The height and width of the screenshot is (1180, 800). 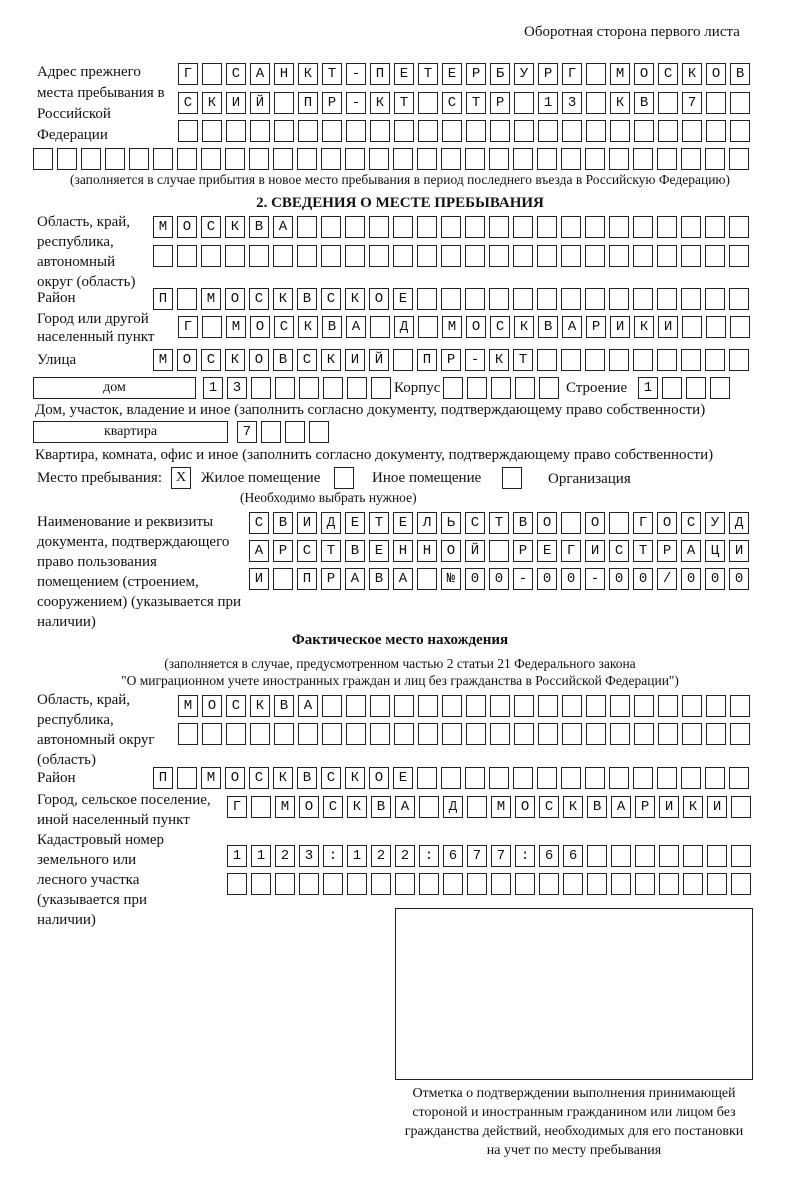 What do you see at coordinates (130, 432) in the screenshot?
I see `apartment-type-field: квартира` at bounding box center [130, 432].